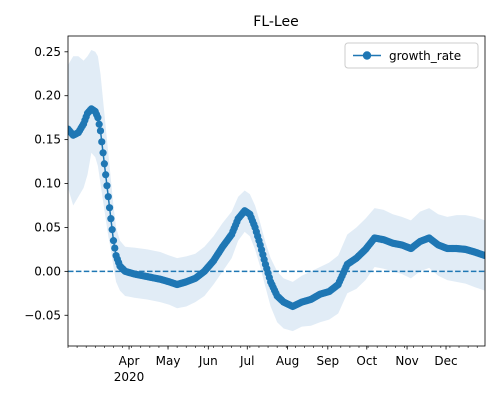  I want to click on x-tick-label: Jun, so click(208, 361).